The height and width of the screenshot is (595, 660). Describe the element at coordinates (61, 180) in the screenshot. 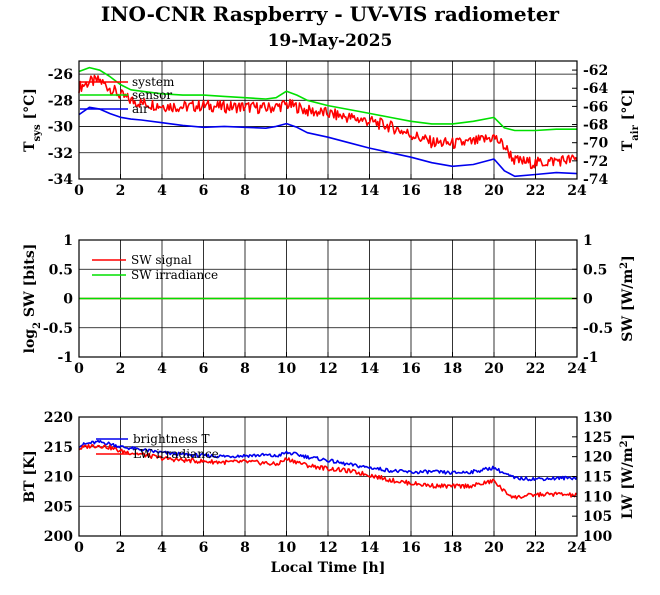

I see `y-left-tick-label: -34` at that location.